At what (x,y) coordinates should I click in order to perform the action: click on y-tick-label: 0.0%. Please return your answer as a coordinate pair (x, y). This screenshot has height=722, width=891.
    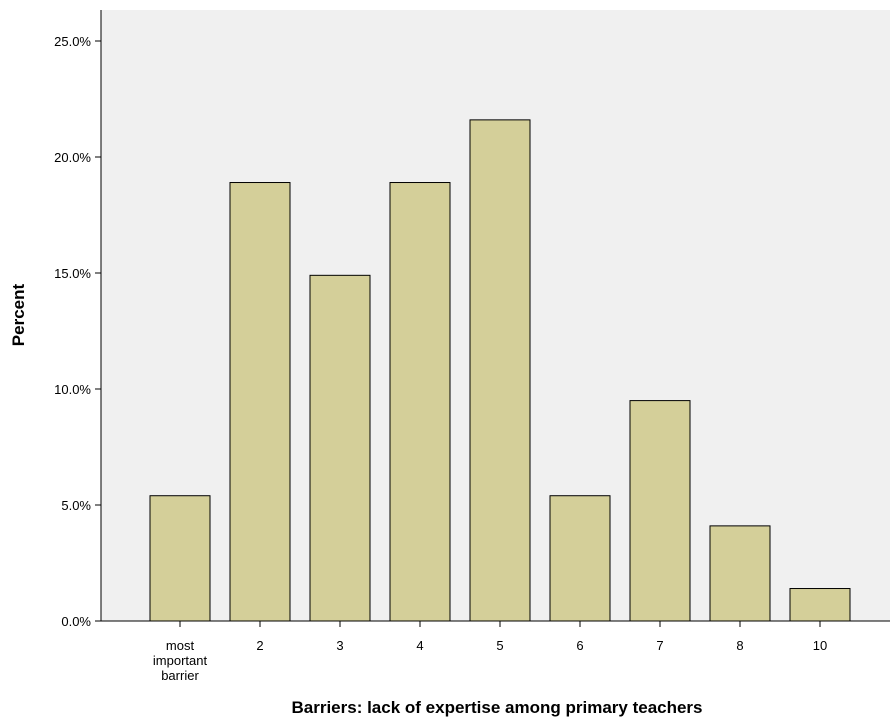
    Looking at the image, I should click on (76, 621).